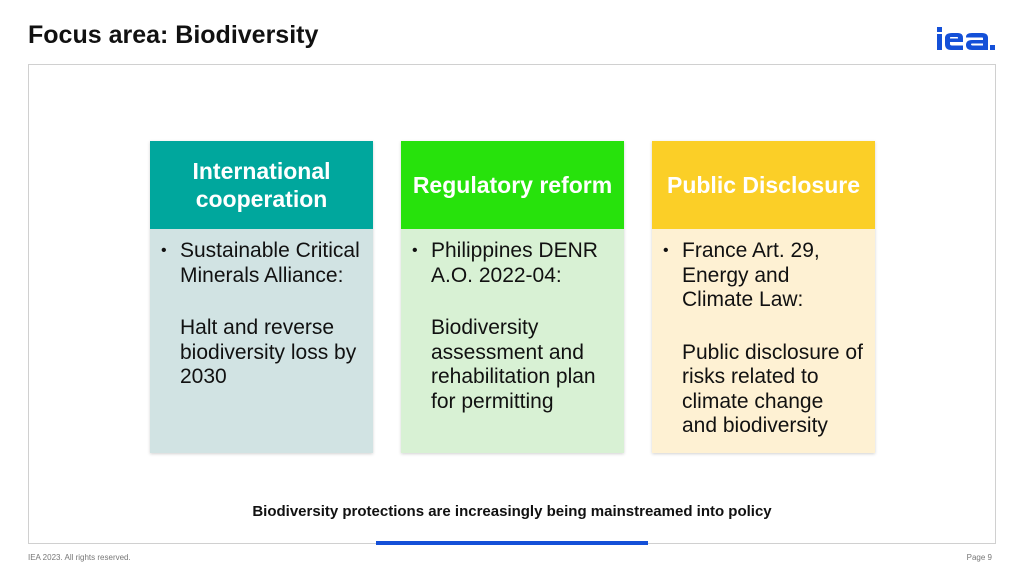 This screenshot has height=576, width=1024. What do you see at coordinates (512, 185) in the screenshot?
I see `card-header: Regulatory reform` at bounding box center [512, 185].